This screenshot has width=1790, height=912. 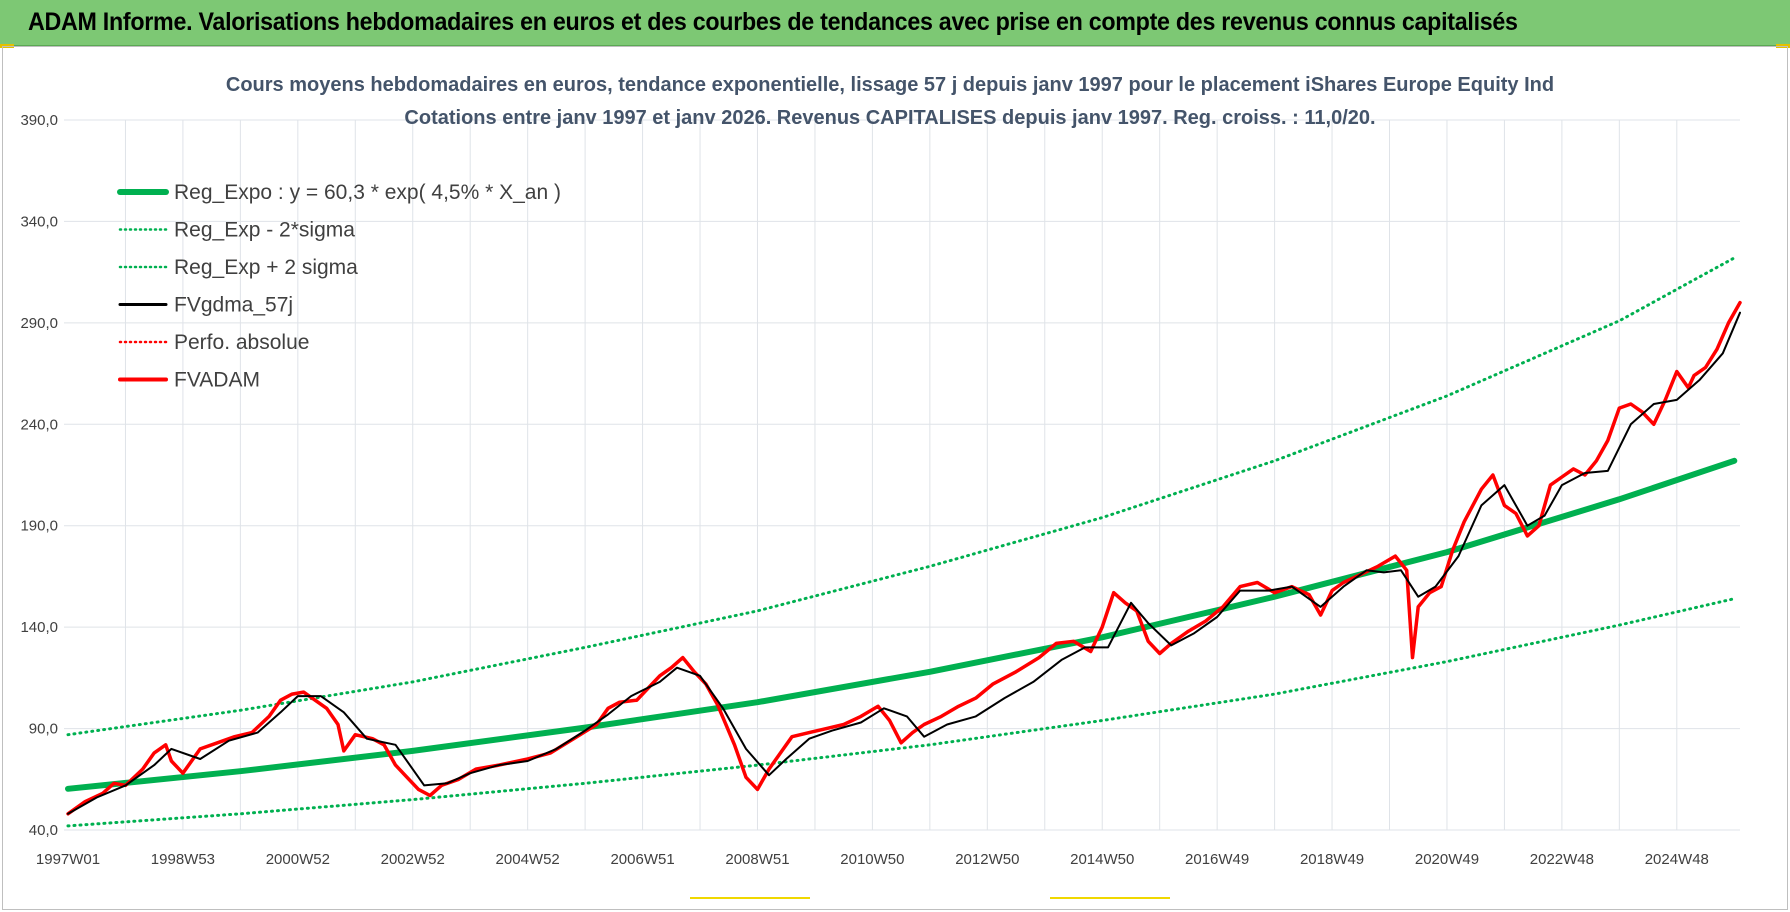 What do you see at coordinates (183, 859) in the screenshot?
I see `x-tick-label: 1998W53` at bounding box center [183, 859].